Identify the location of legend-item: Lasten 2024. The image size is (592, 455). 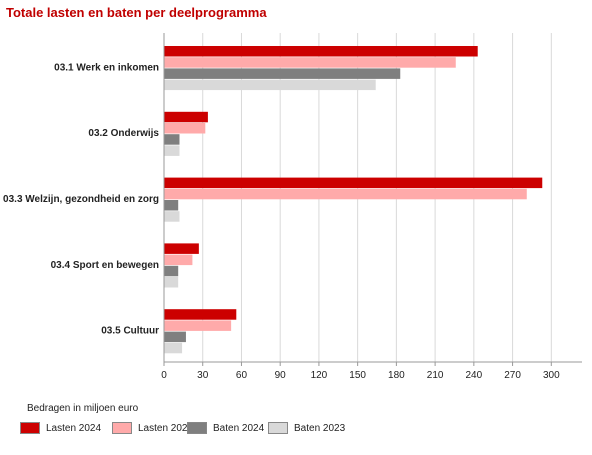
(60, 428).